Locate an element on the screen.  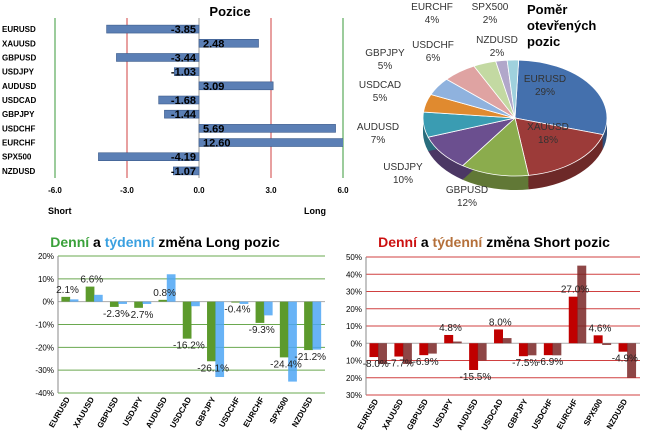
category-label: USDCAD is located at coordinates (19, 100).